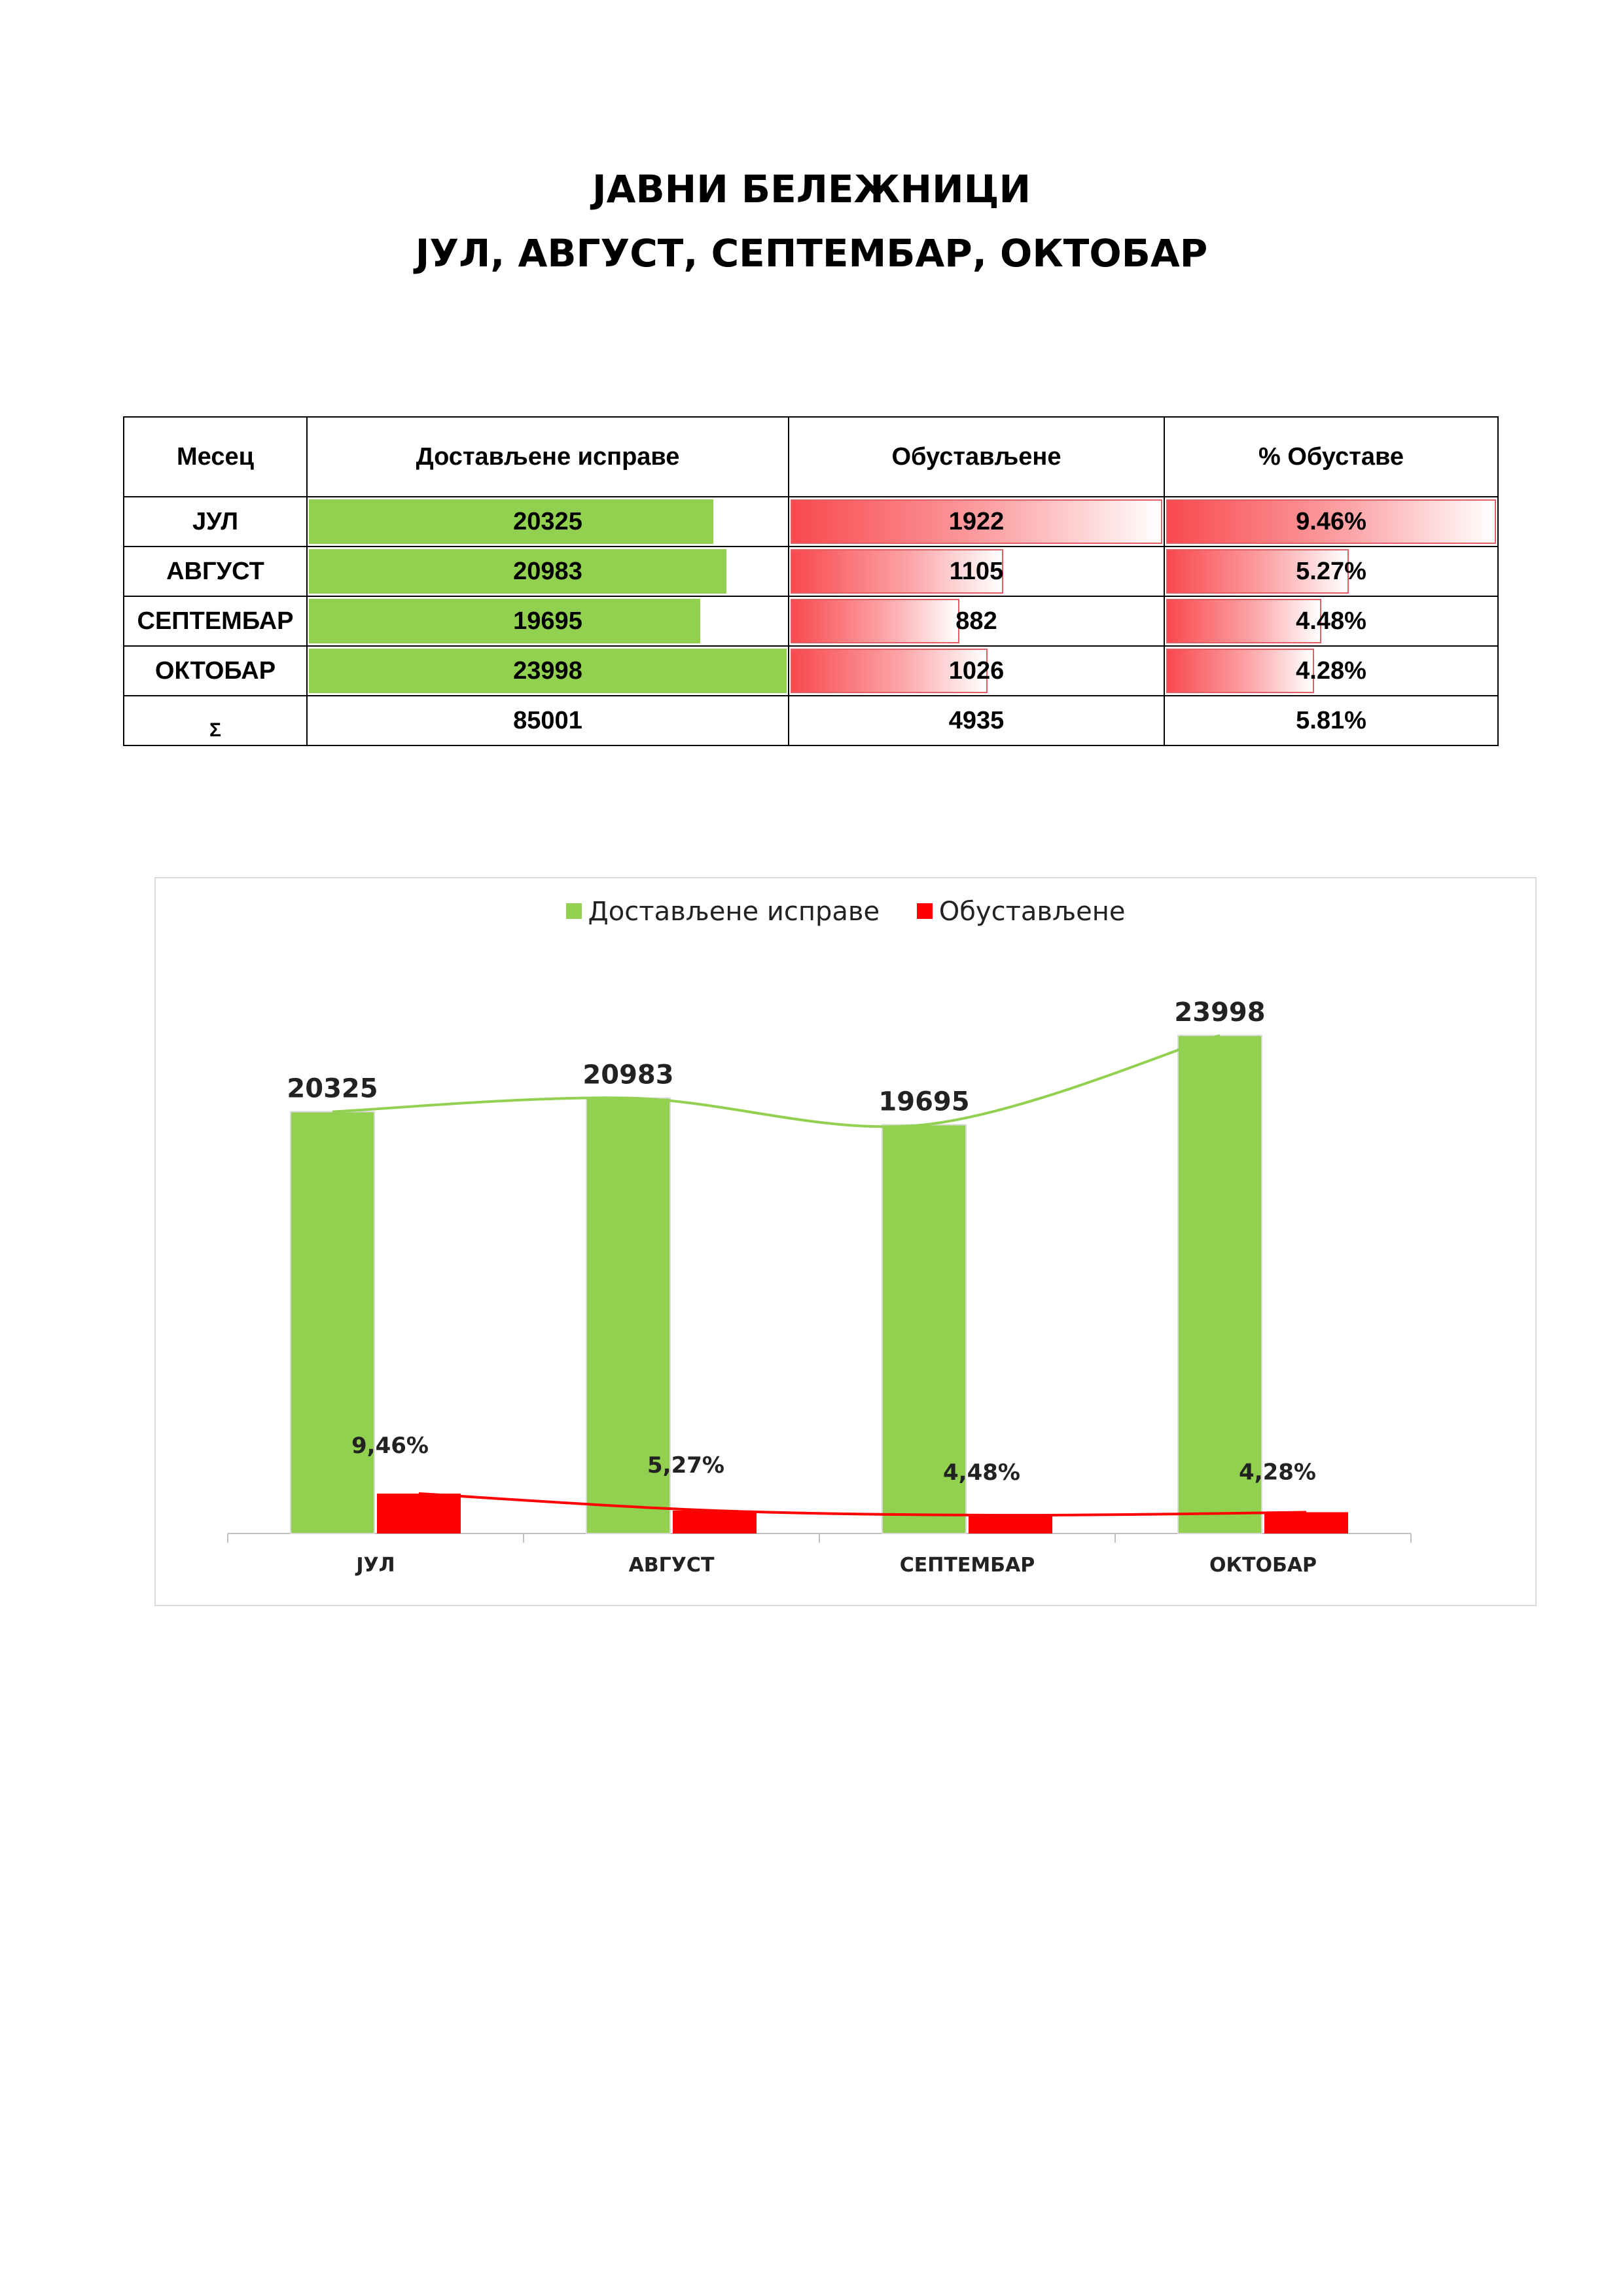 The width and height of the screenshot is (1623, 2296). I want to click on header-delivered: Достављене исправе, so click(547, 456).